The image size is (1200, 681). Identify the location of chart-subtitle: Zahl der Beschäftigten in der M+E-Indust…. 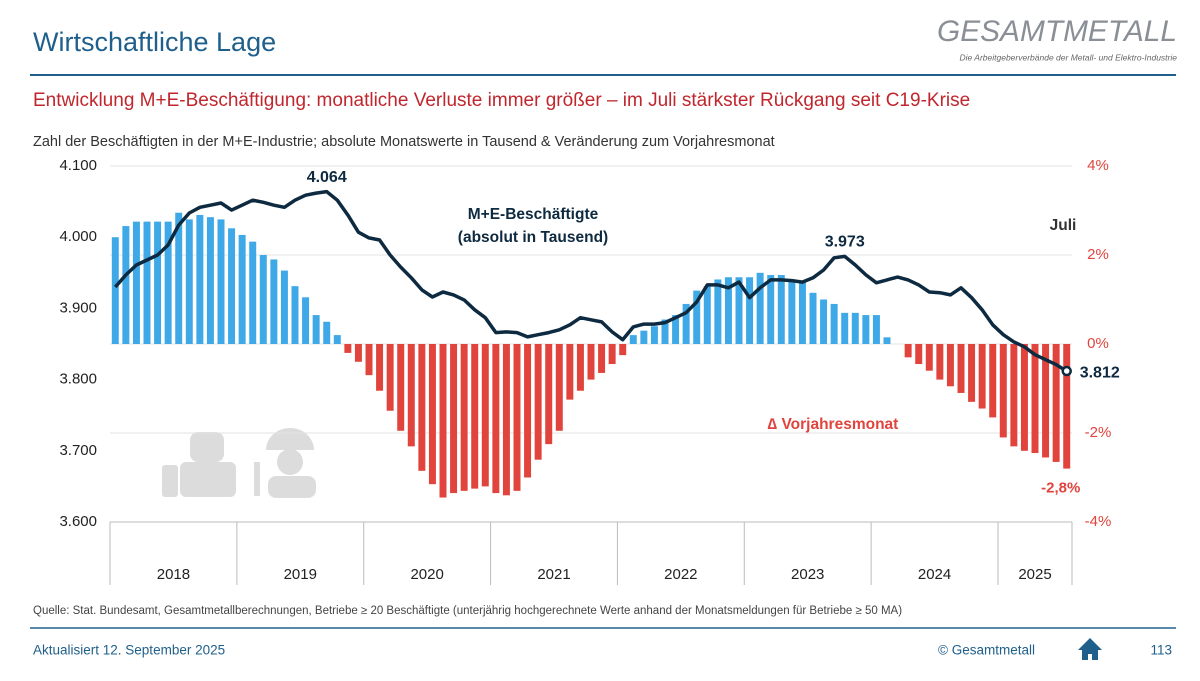
(404, 142).